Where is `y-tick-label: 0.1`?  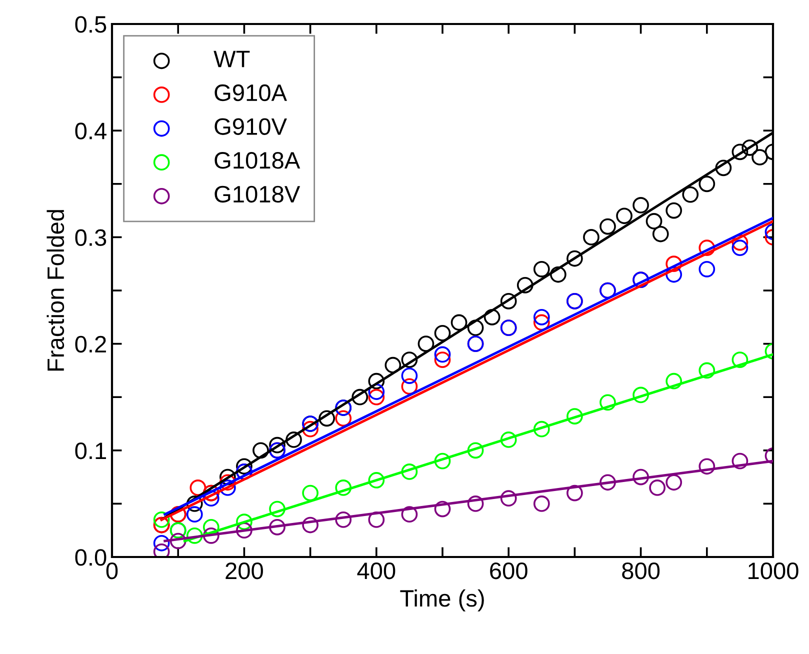
y-tick-label: 0.1 is located at coordinates (90, 451).